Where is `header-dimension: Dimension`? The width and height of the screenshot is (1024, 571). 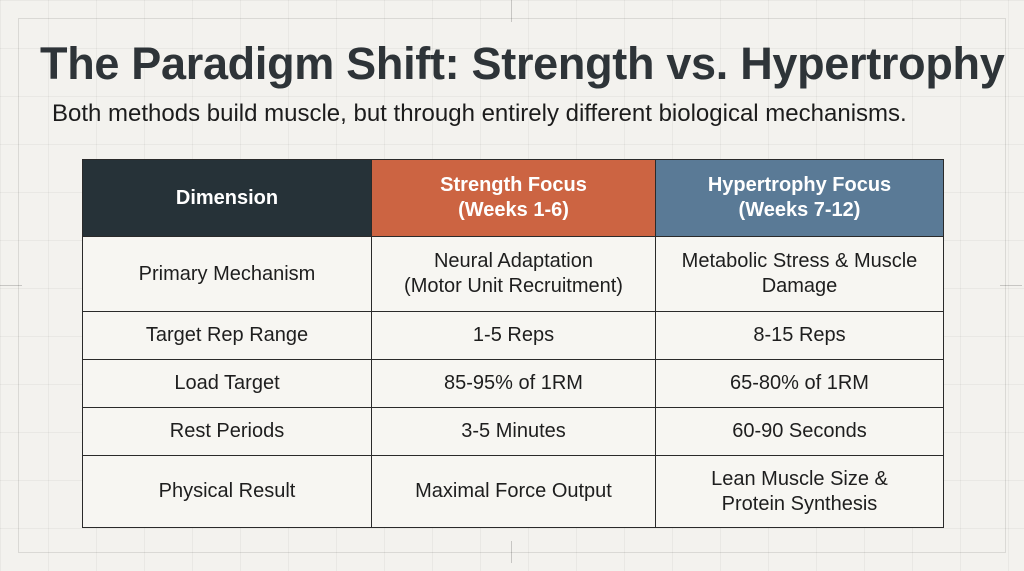
header-dimension: Dimension is located at coordinates (227, 198).